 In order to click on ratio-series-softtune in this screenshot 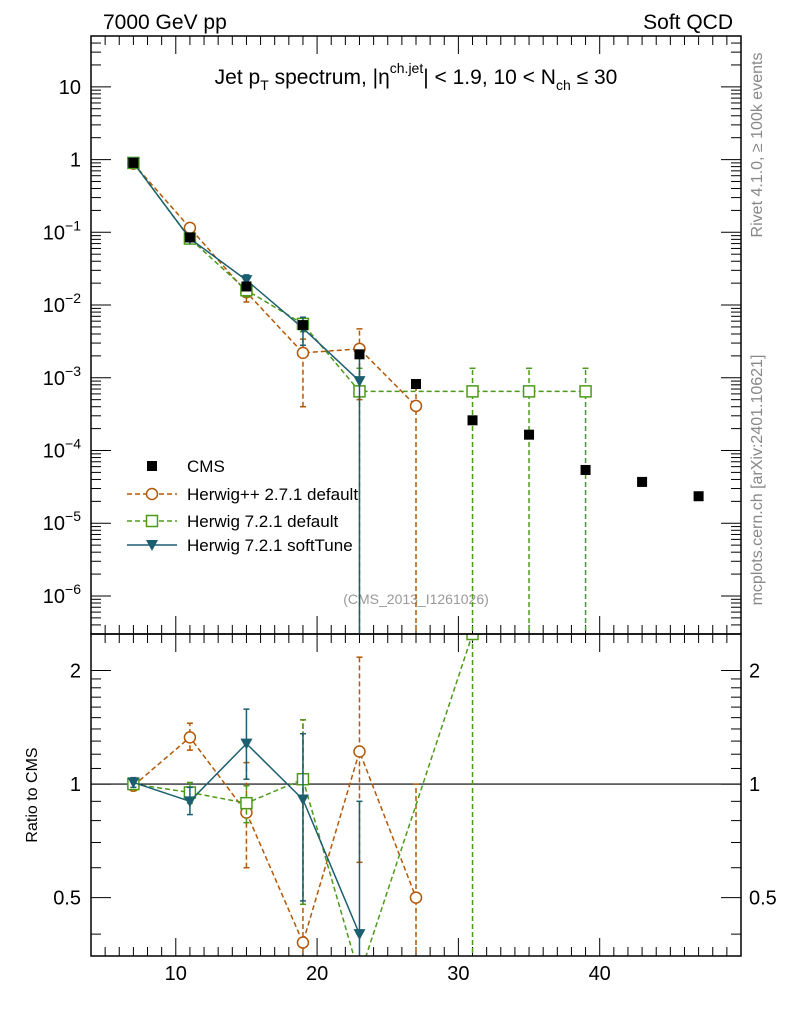, I will do `click(246, 832)`.